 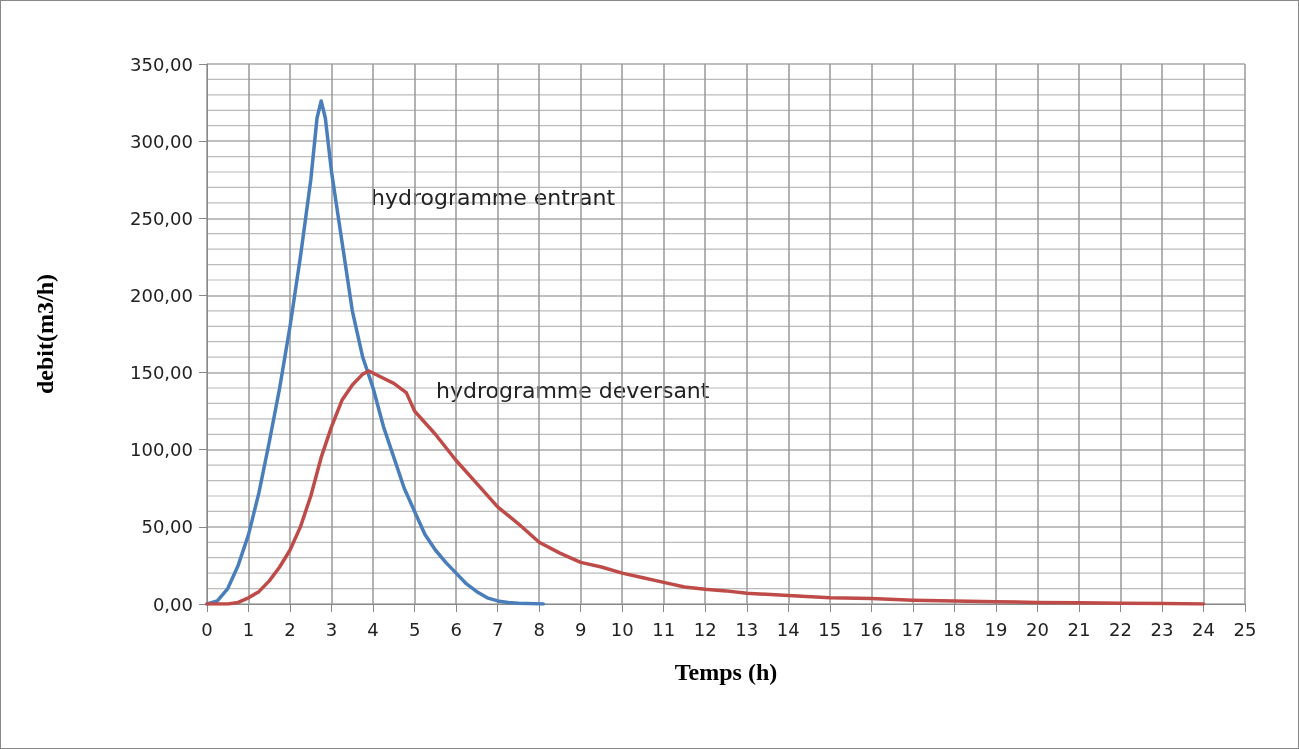 What do you see at coordinates (373, 629) in the screenshot?
I see `x-tick-label: 4` at bounding box center [373, 629].